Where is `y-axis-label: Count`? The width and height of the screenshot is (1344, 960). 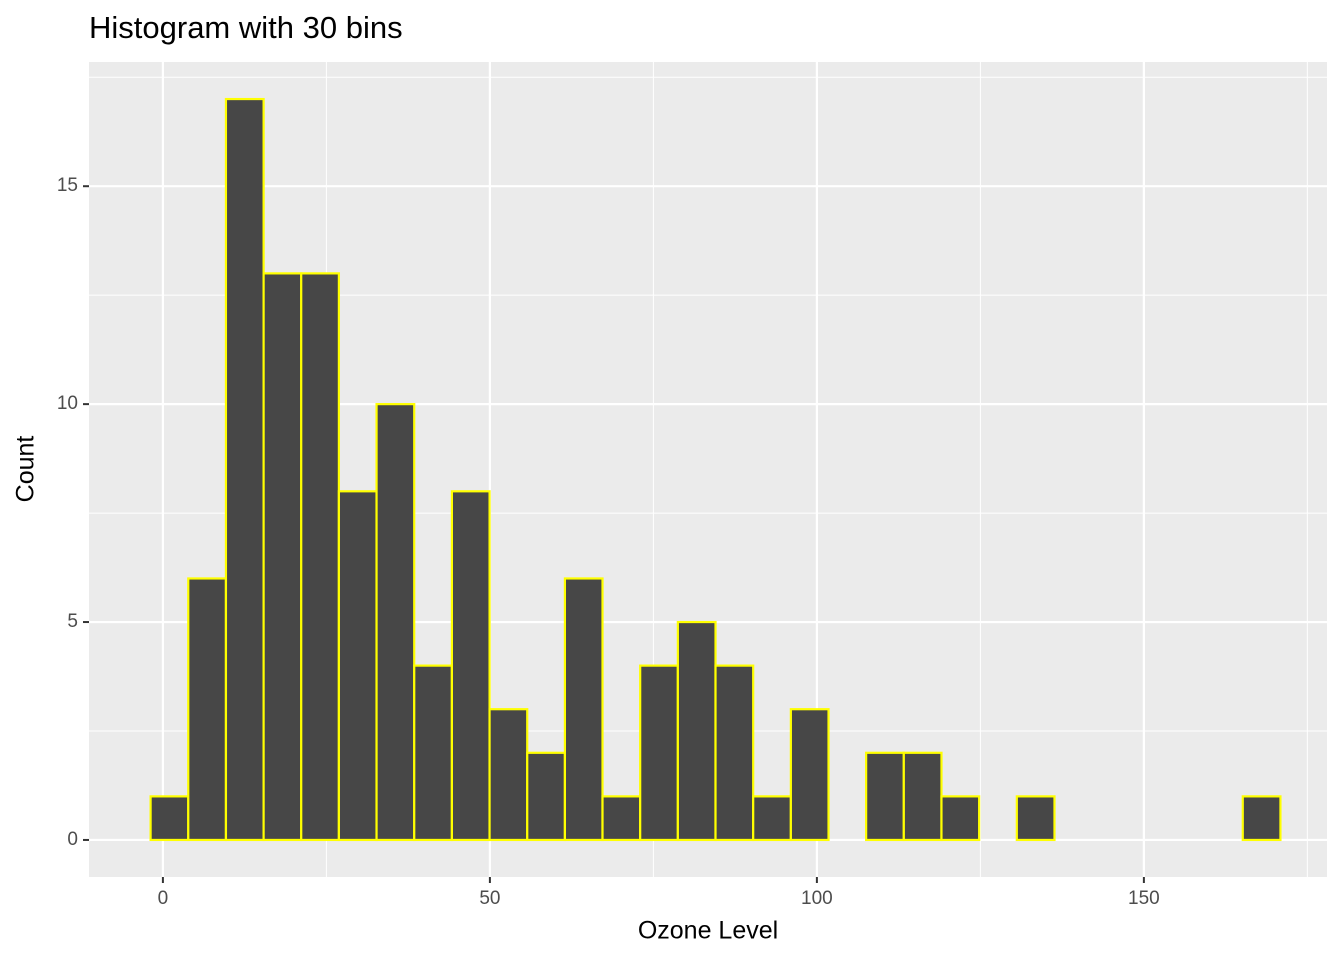
y-axis-label: Count is located at coordinates (26, 469).